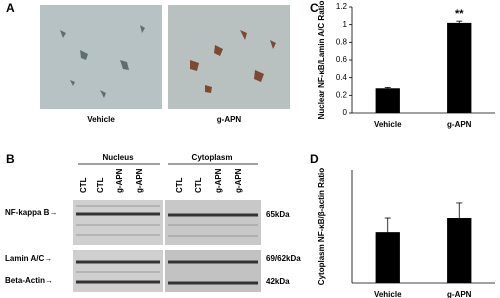 The width and height of the screenshot is (500, 298). Describe the element at coordinates (342, 41) in the screenshot. I see `y-tick-label: 0.8` at that location.